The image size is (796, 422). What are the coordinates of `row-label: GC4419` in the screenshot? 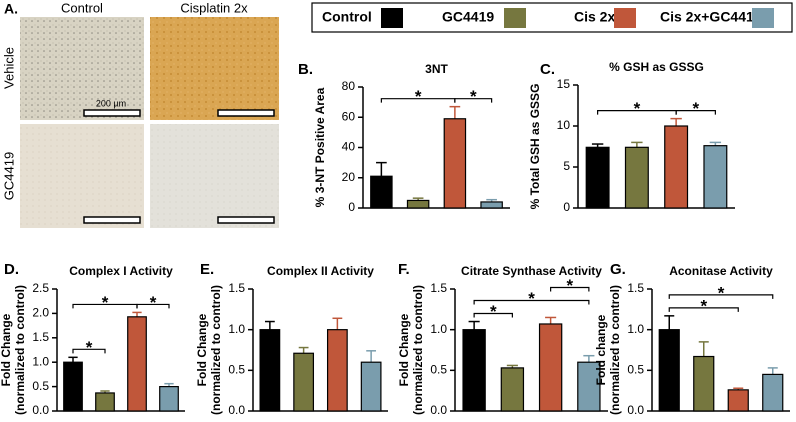 It's located at (8, 176).